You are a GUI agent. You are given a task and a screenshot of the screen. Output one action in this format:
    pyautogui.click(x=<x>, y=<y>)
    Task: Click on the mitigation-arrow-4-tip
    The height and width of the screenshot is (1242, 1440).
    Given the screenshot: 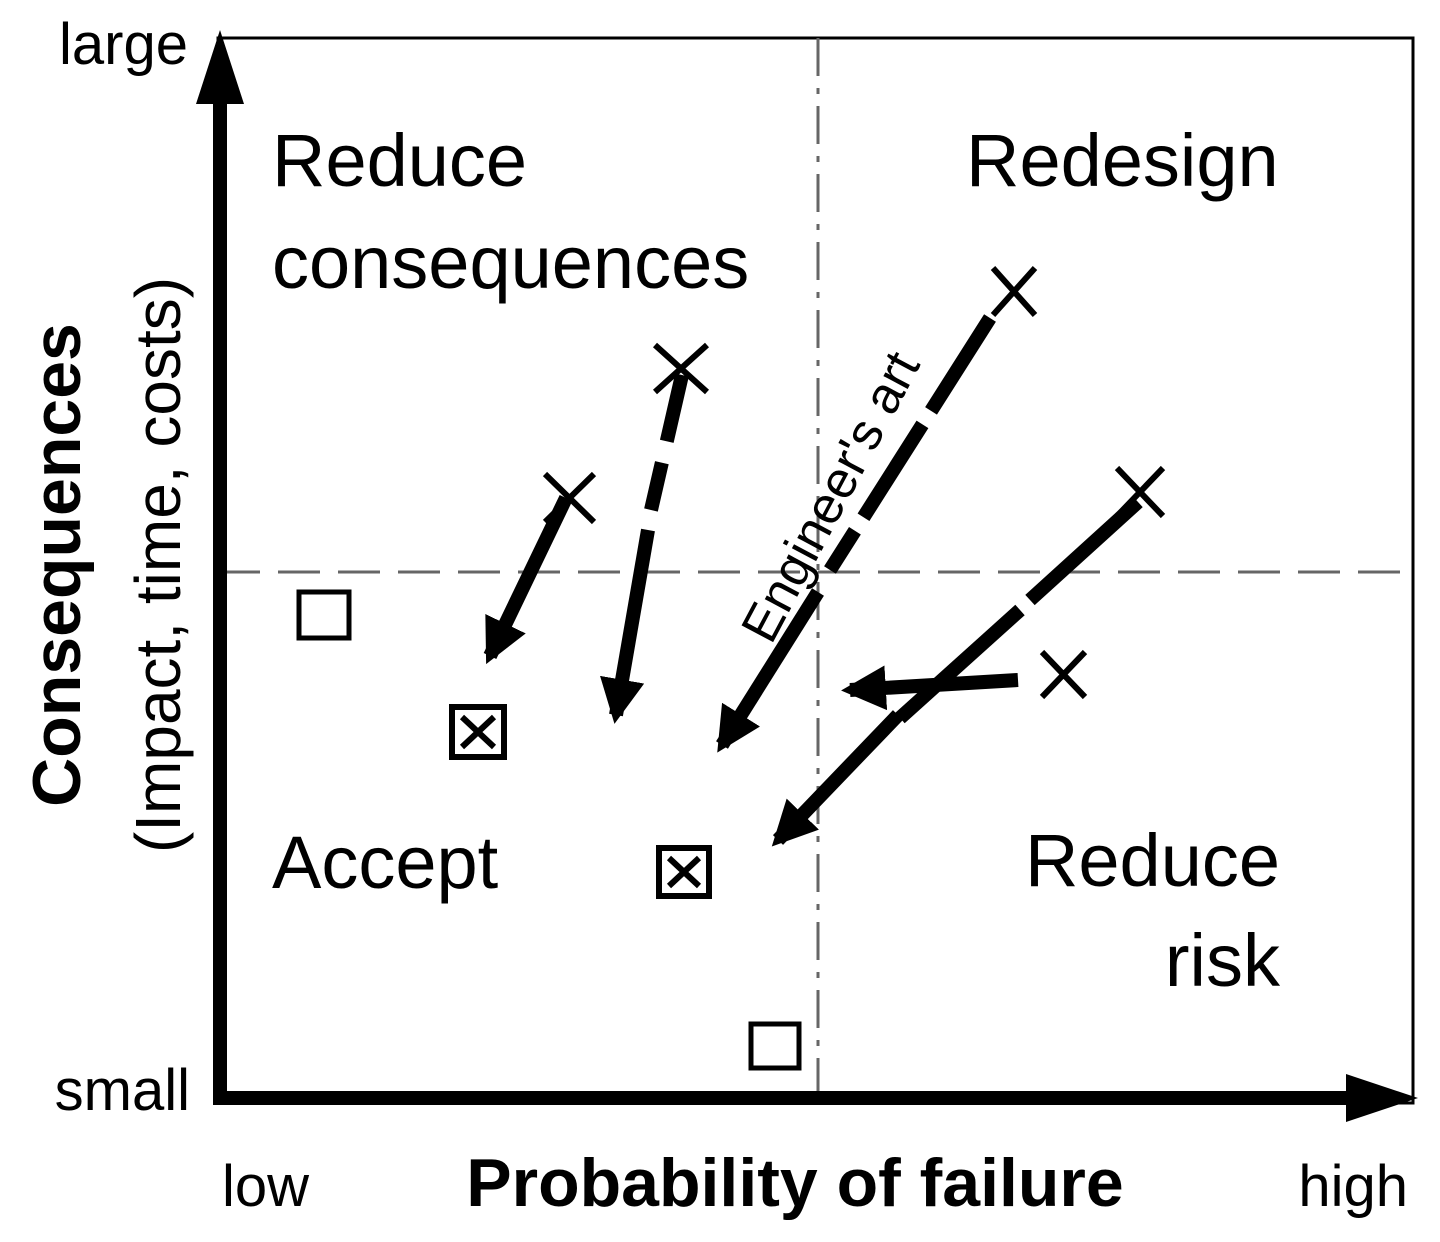 What is the action you would take?
    pyautogui.click(x=837, y=778)
    